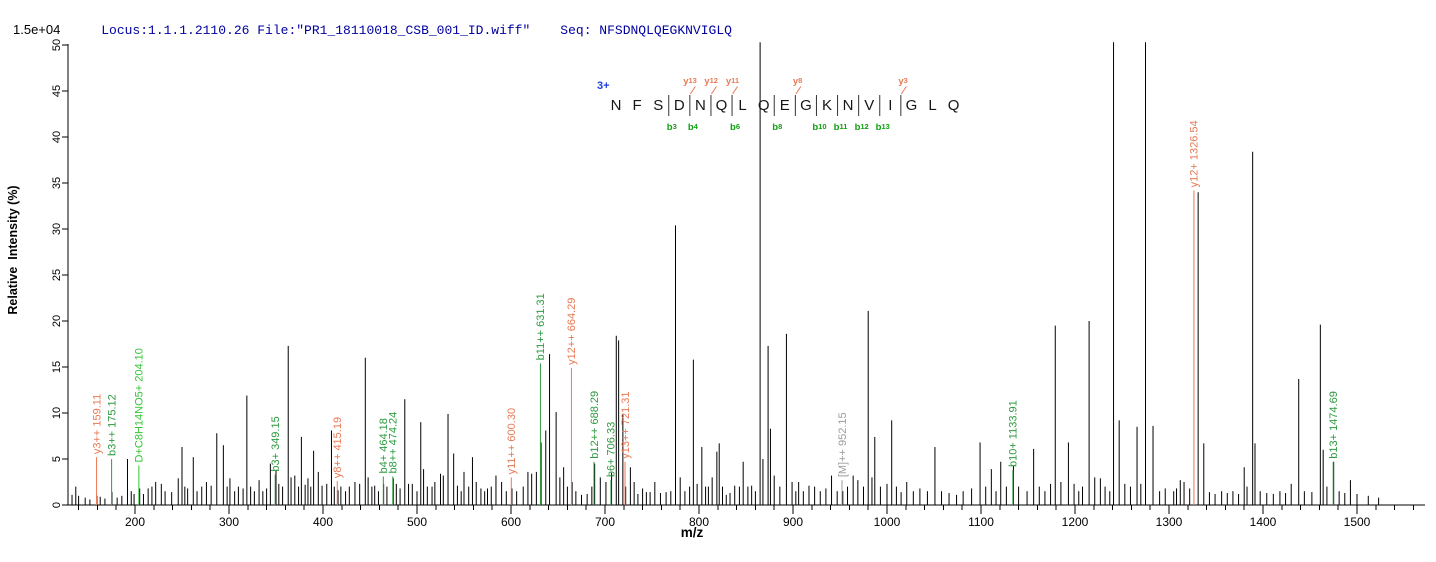 The image size is (1436, 562). I want to click on ion-annotation-label: [M]++ 952.15, so click(843, 444).